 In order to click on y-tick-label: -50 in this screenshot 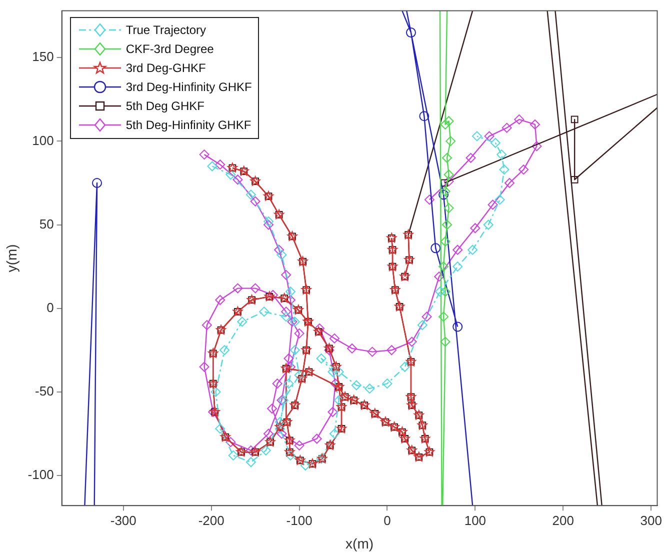, I will do `click(44, 391)`.